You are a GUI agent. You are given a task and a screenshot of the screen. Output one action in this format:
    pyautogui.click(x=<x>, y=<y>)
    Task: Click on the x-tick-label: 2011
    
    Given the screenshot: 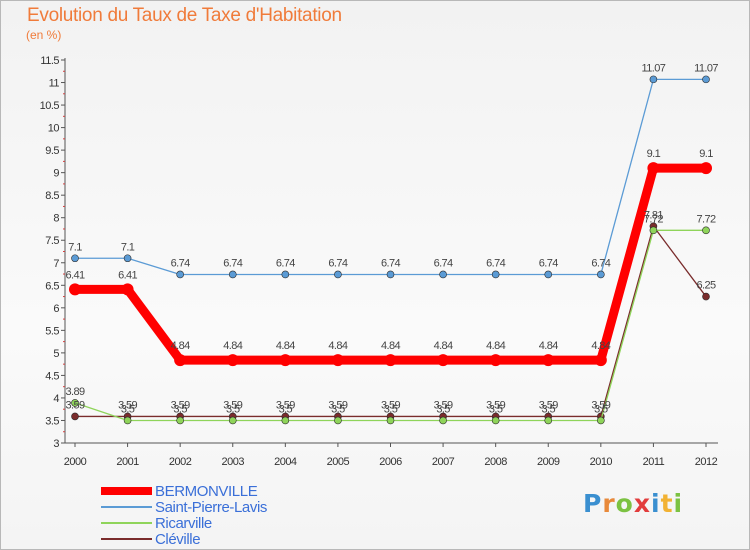 What is the action you would take?
    pyautogui.click(x=654, y=462)
    